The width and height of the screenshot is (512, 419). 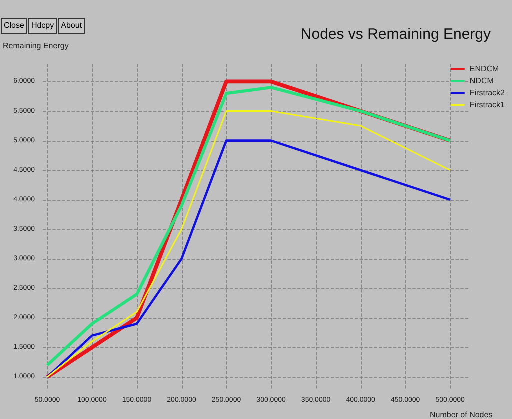 What do you see at coordinates (488, 105) in the screenshot?
I see `legend-label: Firstrack1` at bounding box center [488, 105].